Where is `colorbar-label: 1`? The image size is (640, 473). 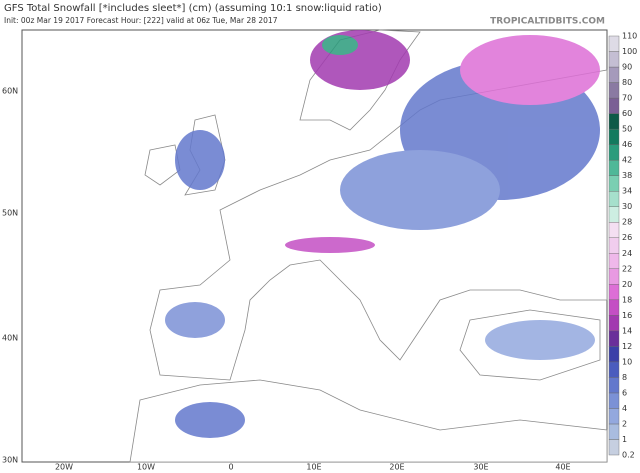
colorbar-label: 1 is located at coordinates (624, 439).